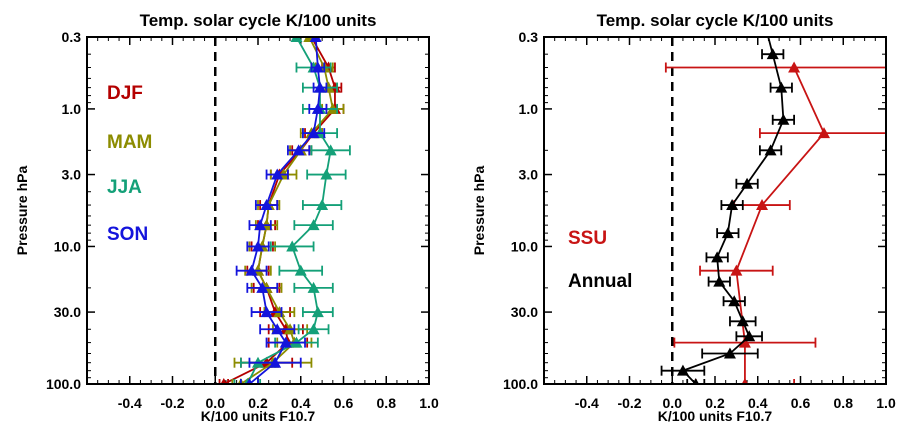 The image size is (902, 427). Describe the element at coordinates (587, 238) in the screenshot. I see `legend-label-ssu: SSU` at that location.